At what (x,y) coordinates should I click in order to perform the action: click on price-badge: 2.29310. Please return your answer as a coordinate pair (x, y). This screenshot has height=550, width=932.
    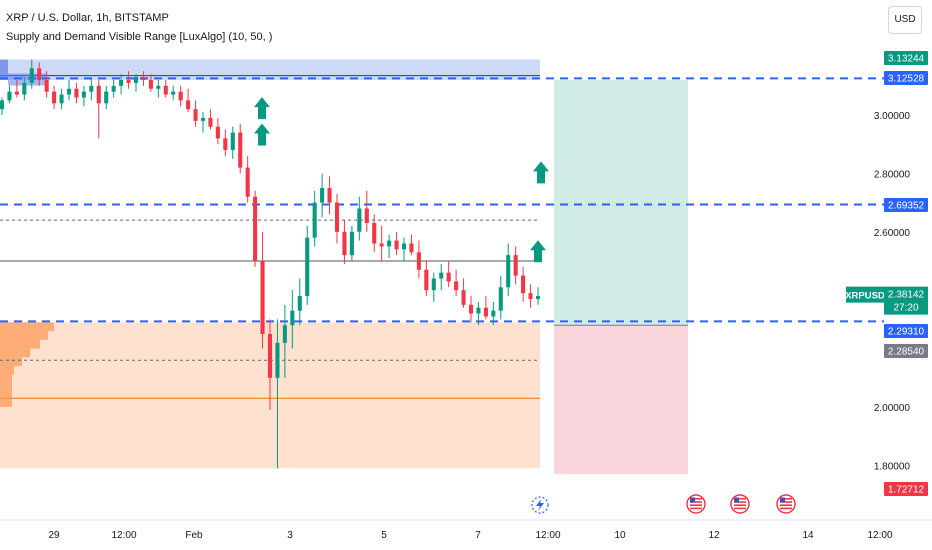
    Looking at the image, I should click on (906, 331).